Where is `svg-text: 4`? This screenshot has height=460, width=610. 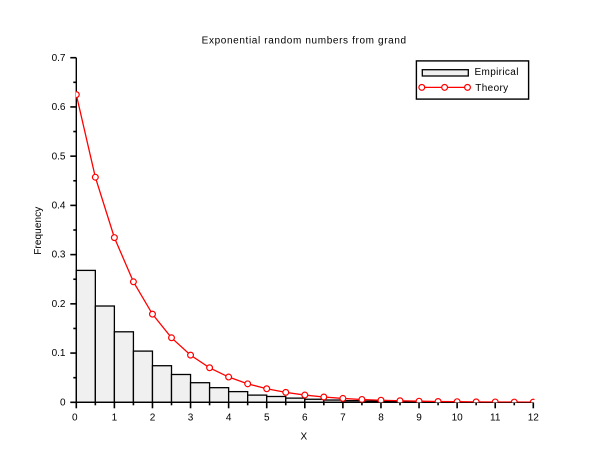
svg-text: 4 is located at coordinates (229, 418).